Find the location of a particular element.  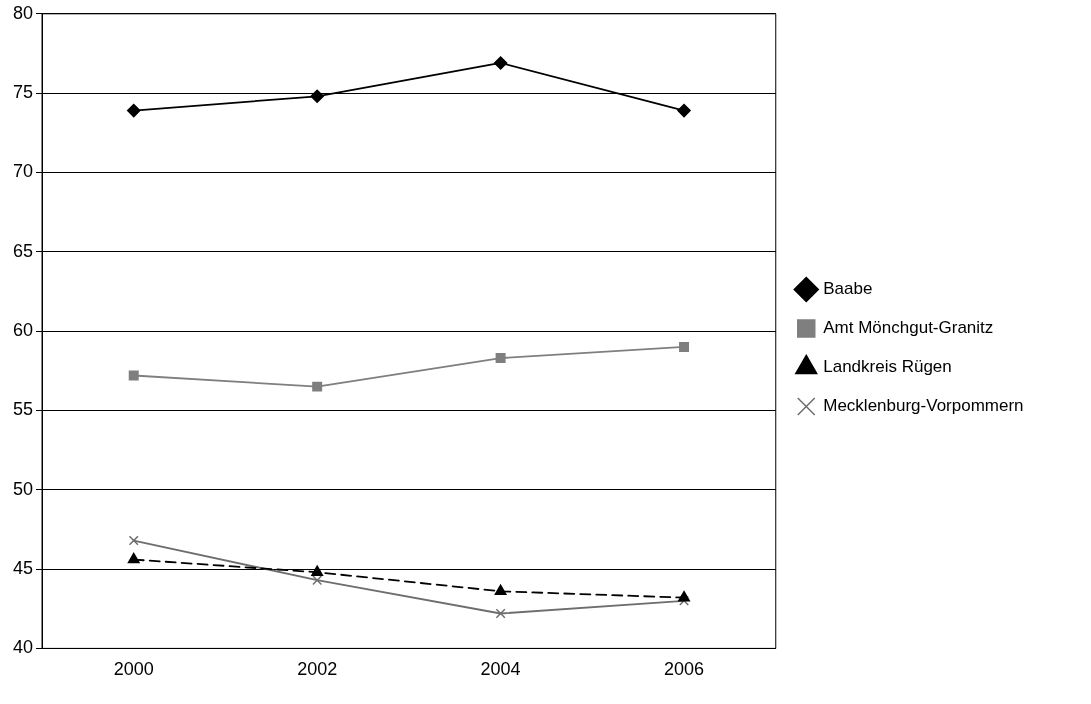

y-tick-label: 40 is located at coordinates (23, 647).